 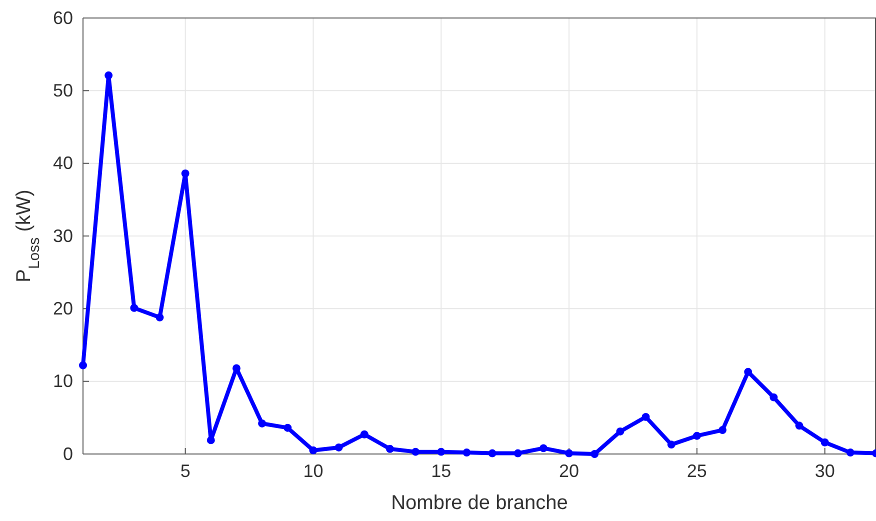 I want to click on x-tick-label: 30, so click(x=824, y=470).